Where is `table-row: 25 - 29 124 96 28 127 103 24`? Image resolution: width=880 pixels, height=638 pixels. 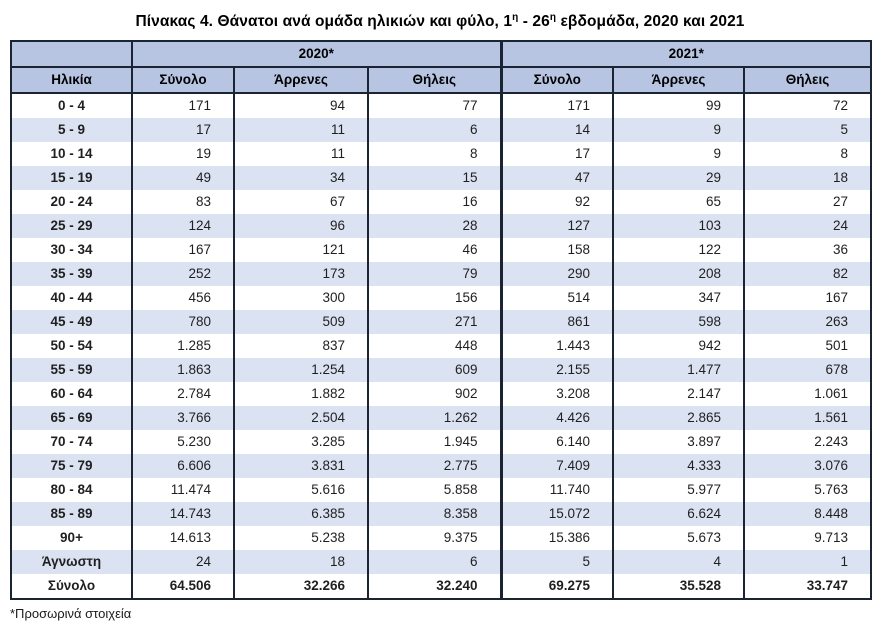
table-row: 25 - 29 124 96 28 127 103 24 is located at coordinates (441, 226).